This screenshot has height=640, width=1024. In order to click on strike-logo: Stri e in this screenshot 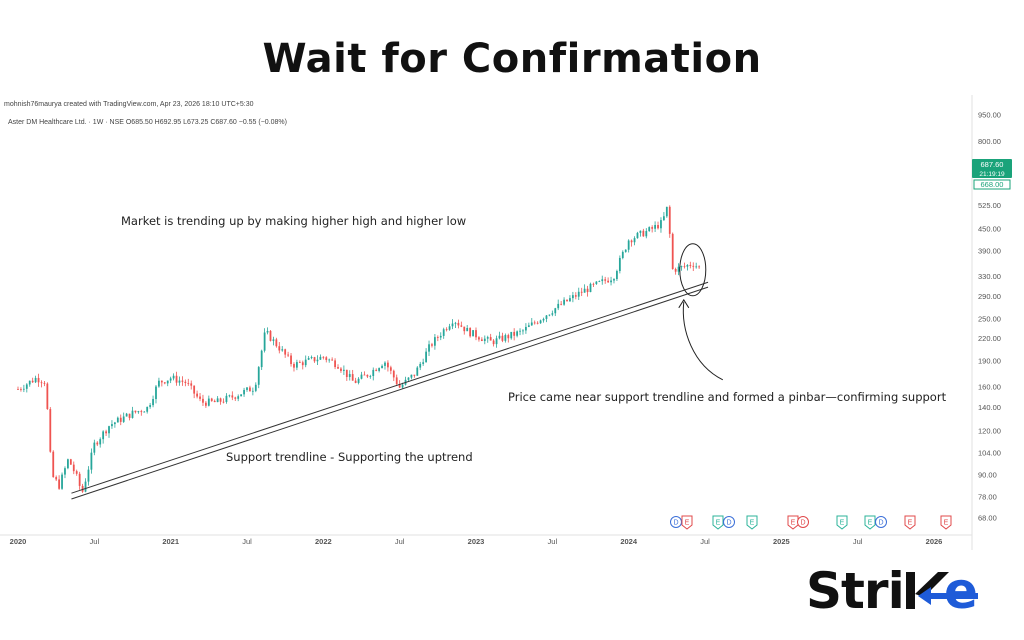, I will do `click(901, 596)`.